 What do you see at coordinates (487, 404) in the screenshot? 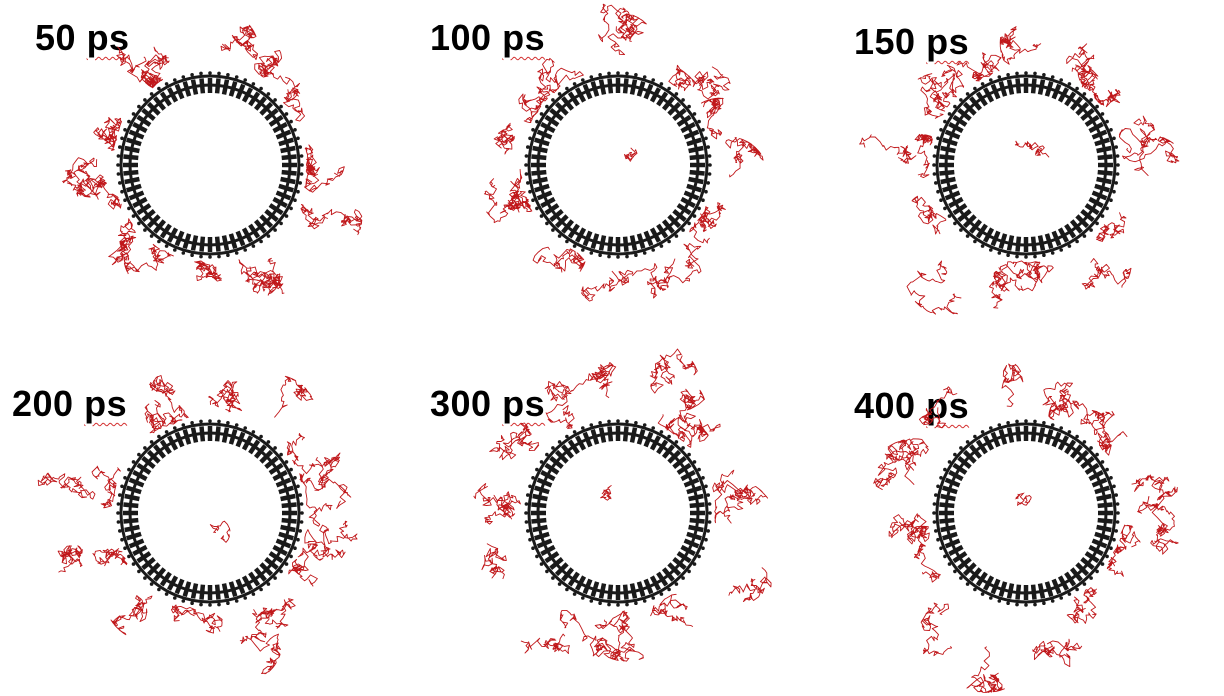
I see `panel-label: 300 ps` at bounding box center [487, 404].